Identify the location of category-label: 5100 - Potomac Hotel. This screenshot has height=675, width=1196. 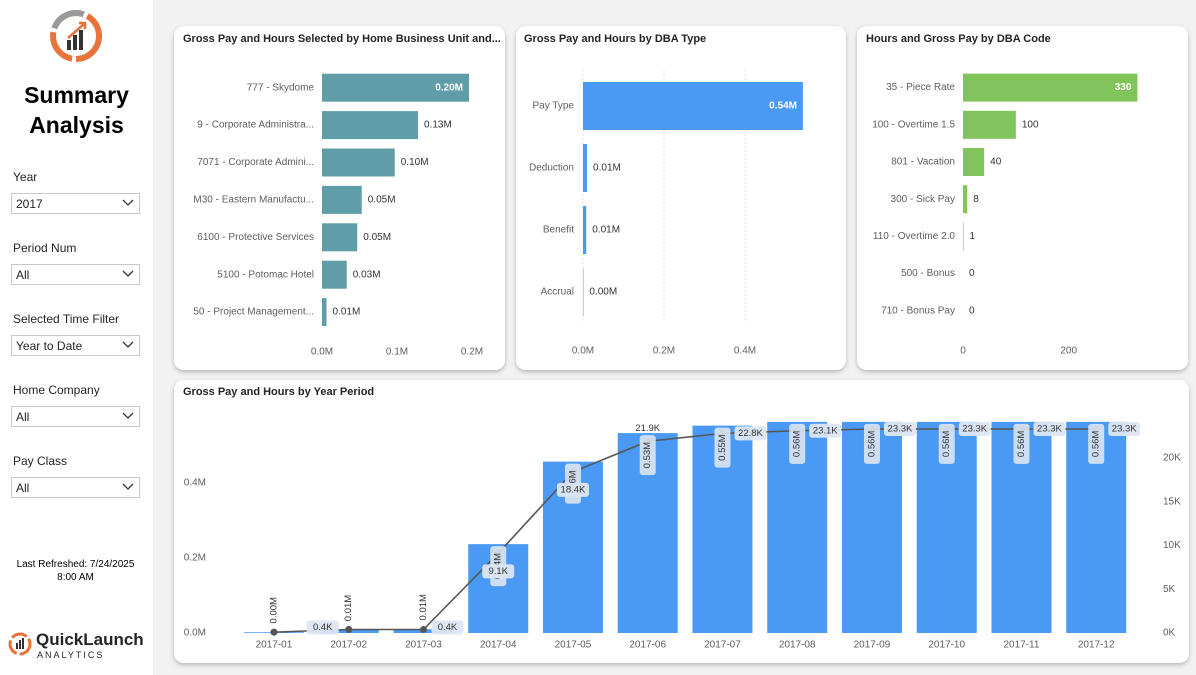
(265, 274).